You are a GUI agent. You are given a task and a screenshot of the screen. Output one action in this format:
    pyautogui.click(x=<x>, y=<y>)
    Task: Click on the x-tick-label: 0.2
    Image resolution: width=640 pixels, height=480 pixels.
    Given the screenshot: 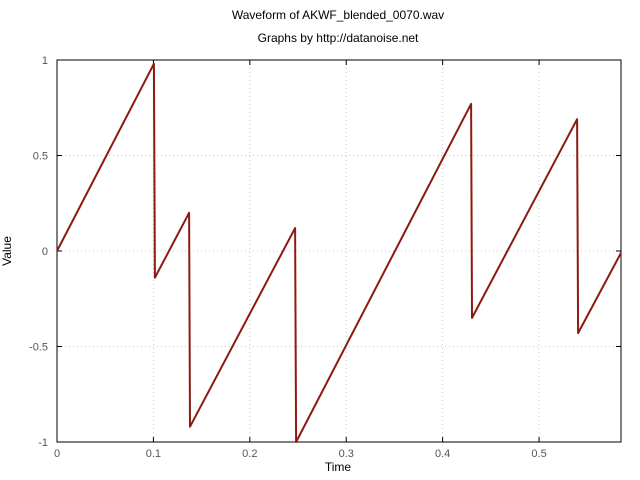 What is the action you would take?
    pyautogui.click(x=249, y=454)
    